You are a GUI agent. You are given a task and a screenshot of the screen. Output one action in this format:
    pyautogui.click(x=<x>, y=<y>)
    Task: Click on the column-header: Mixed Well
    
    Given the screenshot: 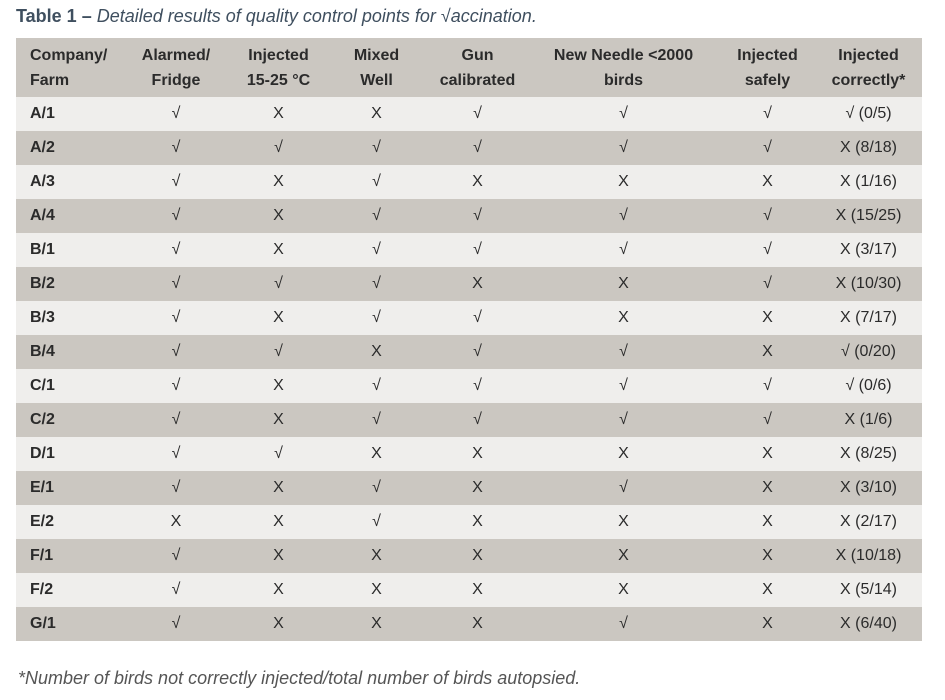 What is the action you would take?
    pyautogui.click(x=376, y=67)
    